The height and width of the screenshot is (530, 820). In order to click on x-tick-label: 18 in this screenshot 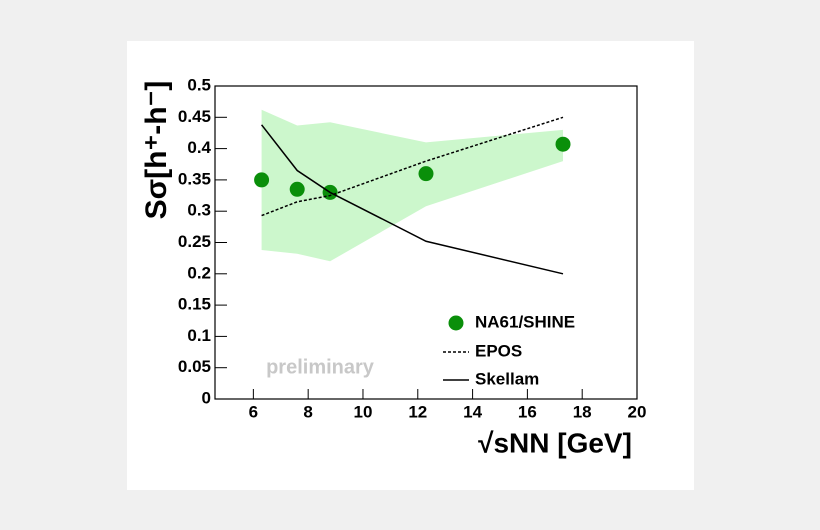, I will do `click(582, 411)`.